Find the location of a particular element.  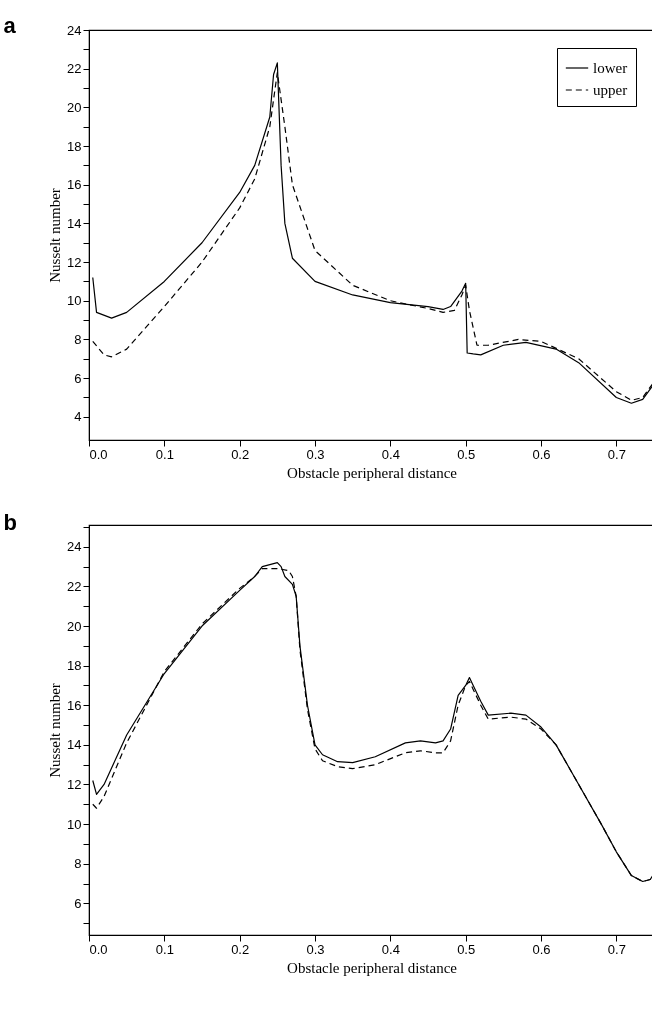

chart-title: a is located at coordinates (10, 25).